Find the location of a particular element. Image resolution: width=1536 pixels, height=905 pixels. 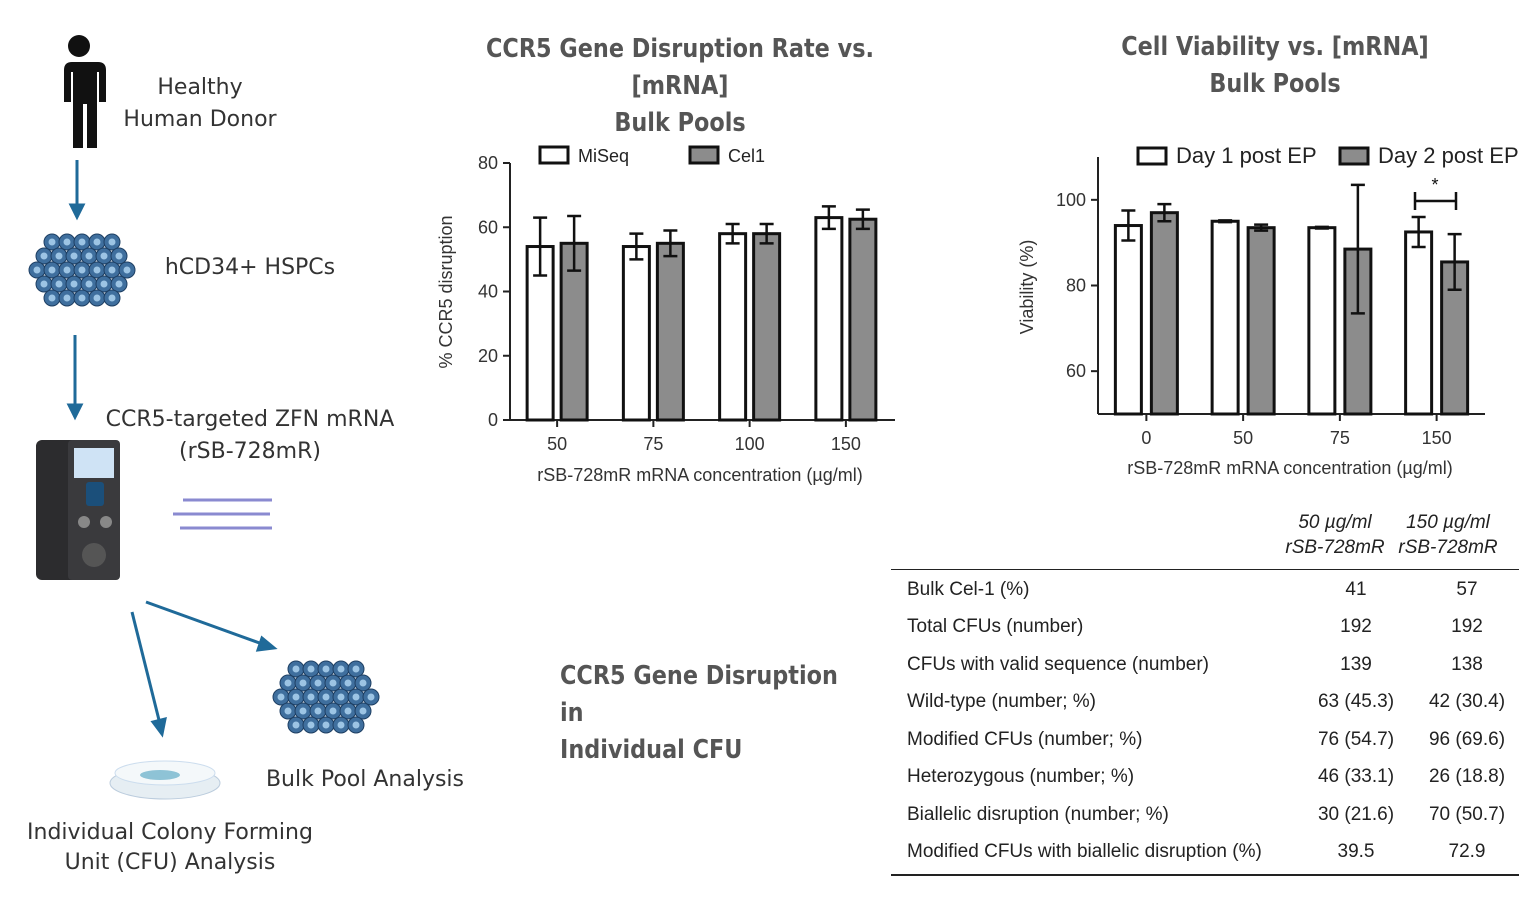

electroporation-device-icon is located at coordinates (78, 510).